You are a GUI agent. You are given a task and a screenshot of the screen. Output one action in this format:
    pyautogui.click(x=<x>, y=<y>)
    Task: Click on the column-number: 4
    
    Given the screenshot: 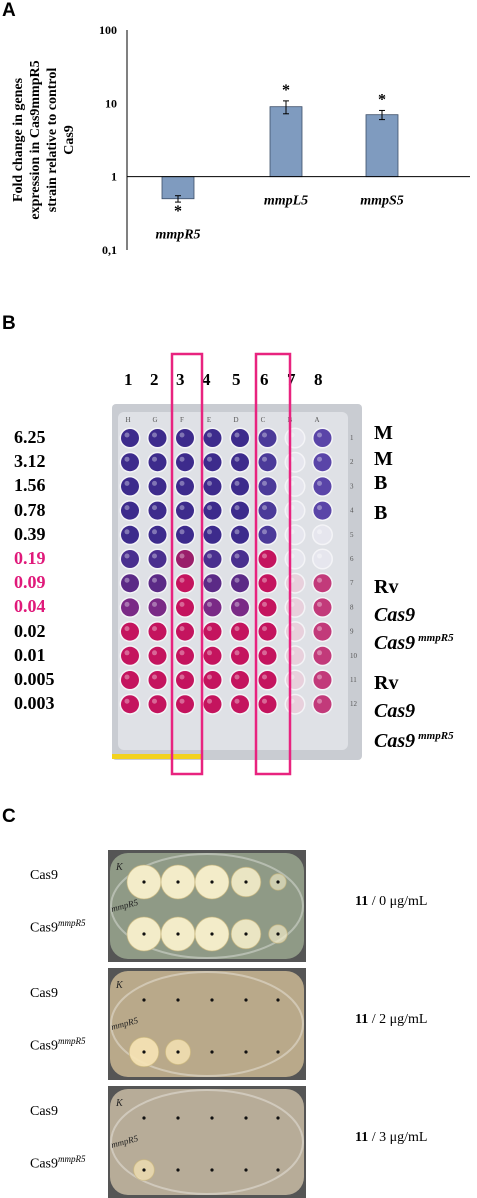 What is the action you would take?
    pyautogui.click(x=206, y=379)
    